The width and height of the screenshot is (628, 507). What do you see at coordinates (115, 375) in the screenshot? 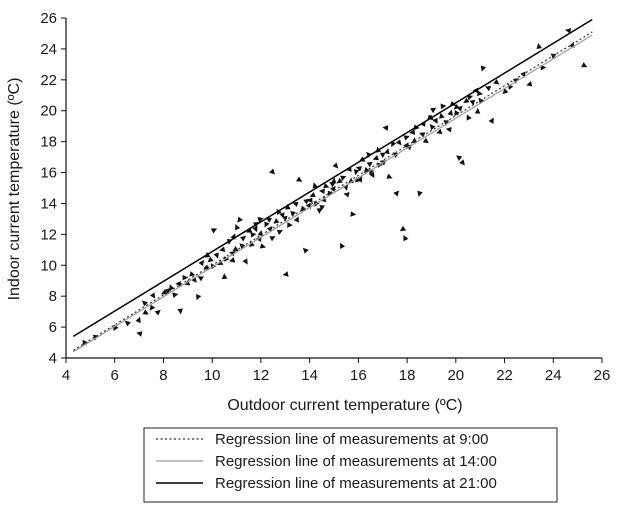
I see `x-tick-label: 6` at bounding box center [115, 375].